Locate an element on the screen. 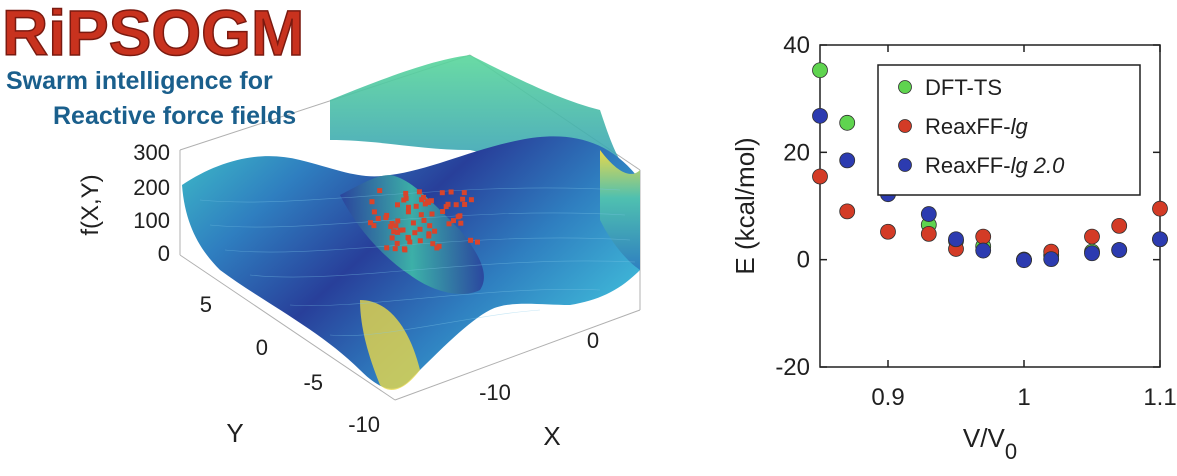  z-tick-label: 100 is located at coordinates (151, 220).